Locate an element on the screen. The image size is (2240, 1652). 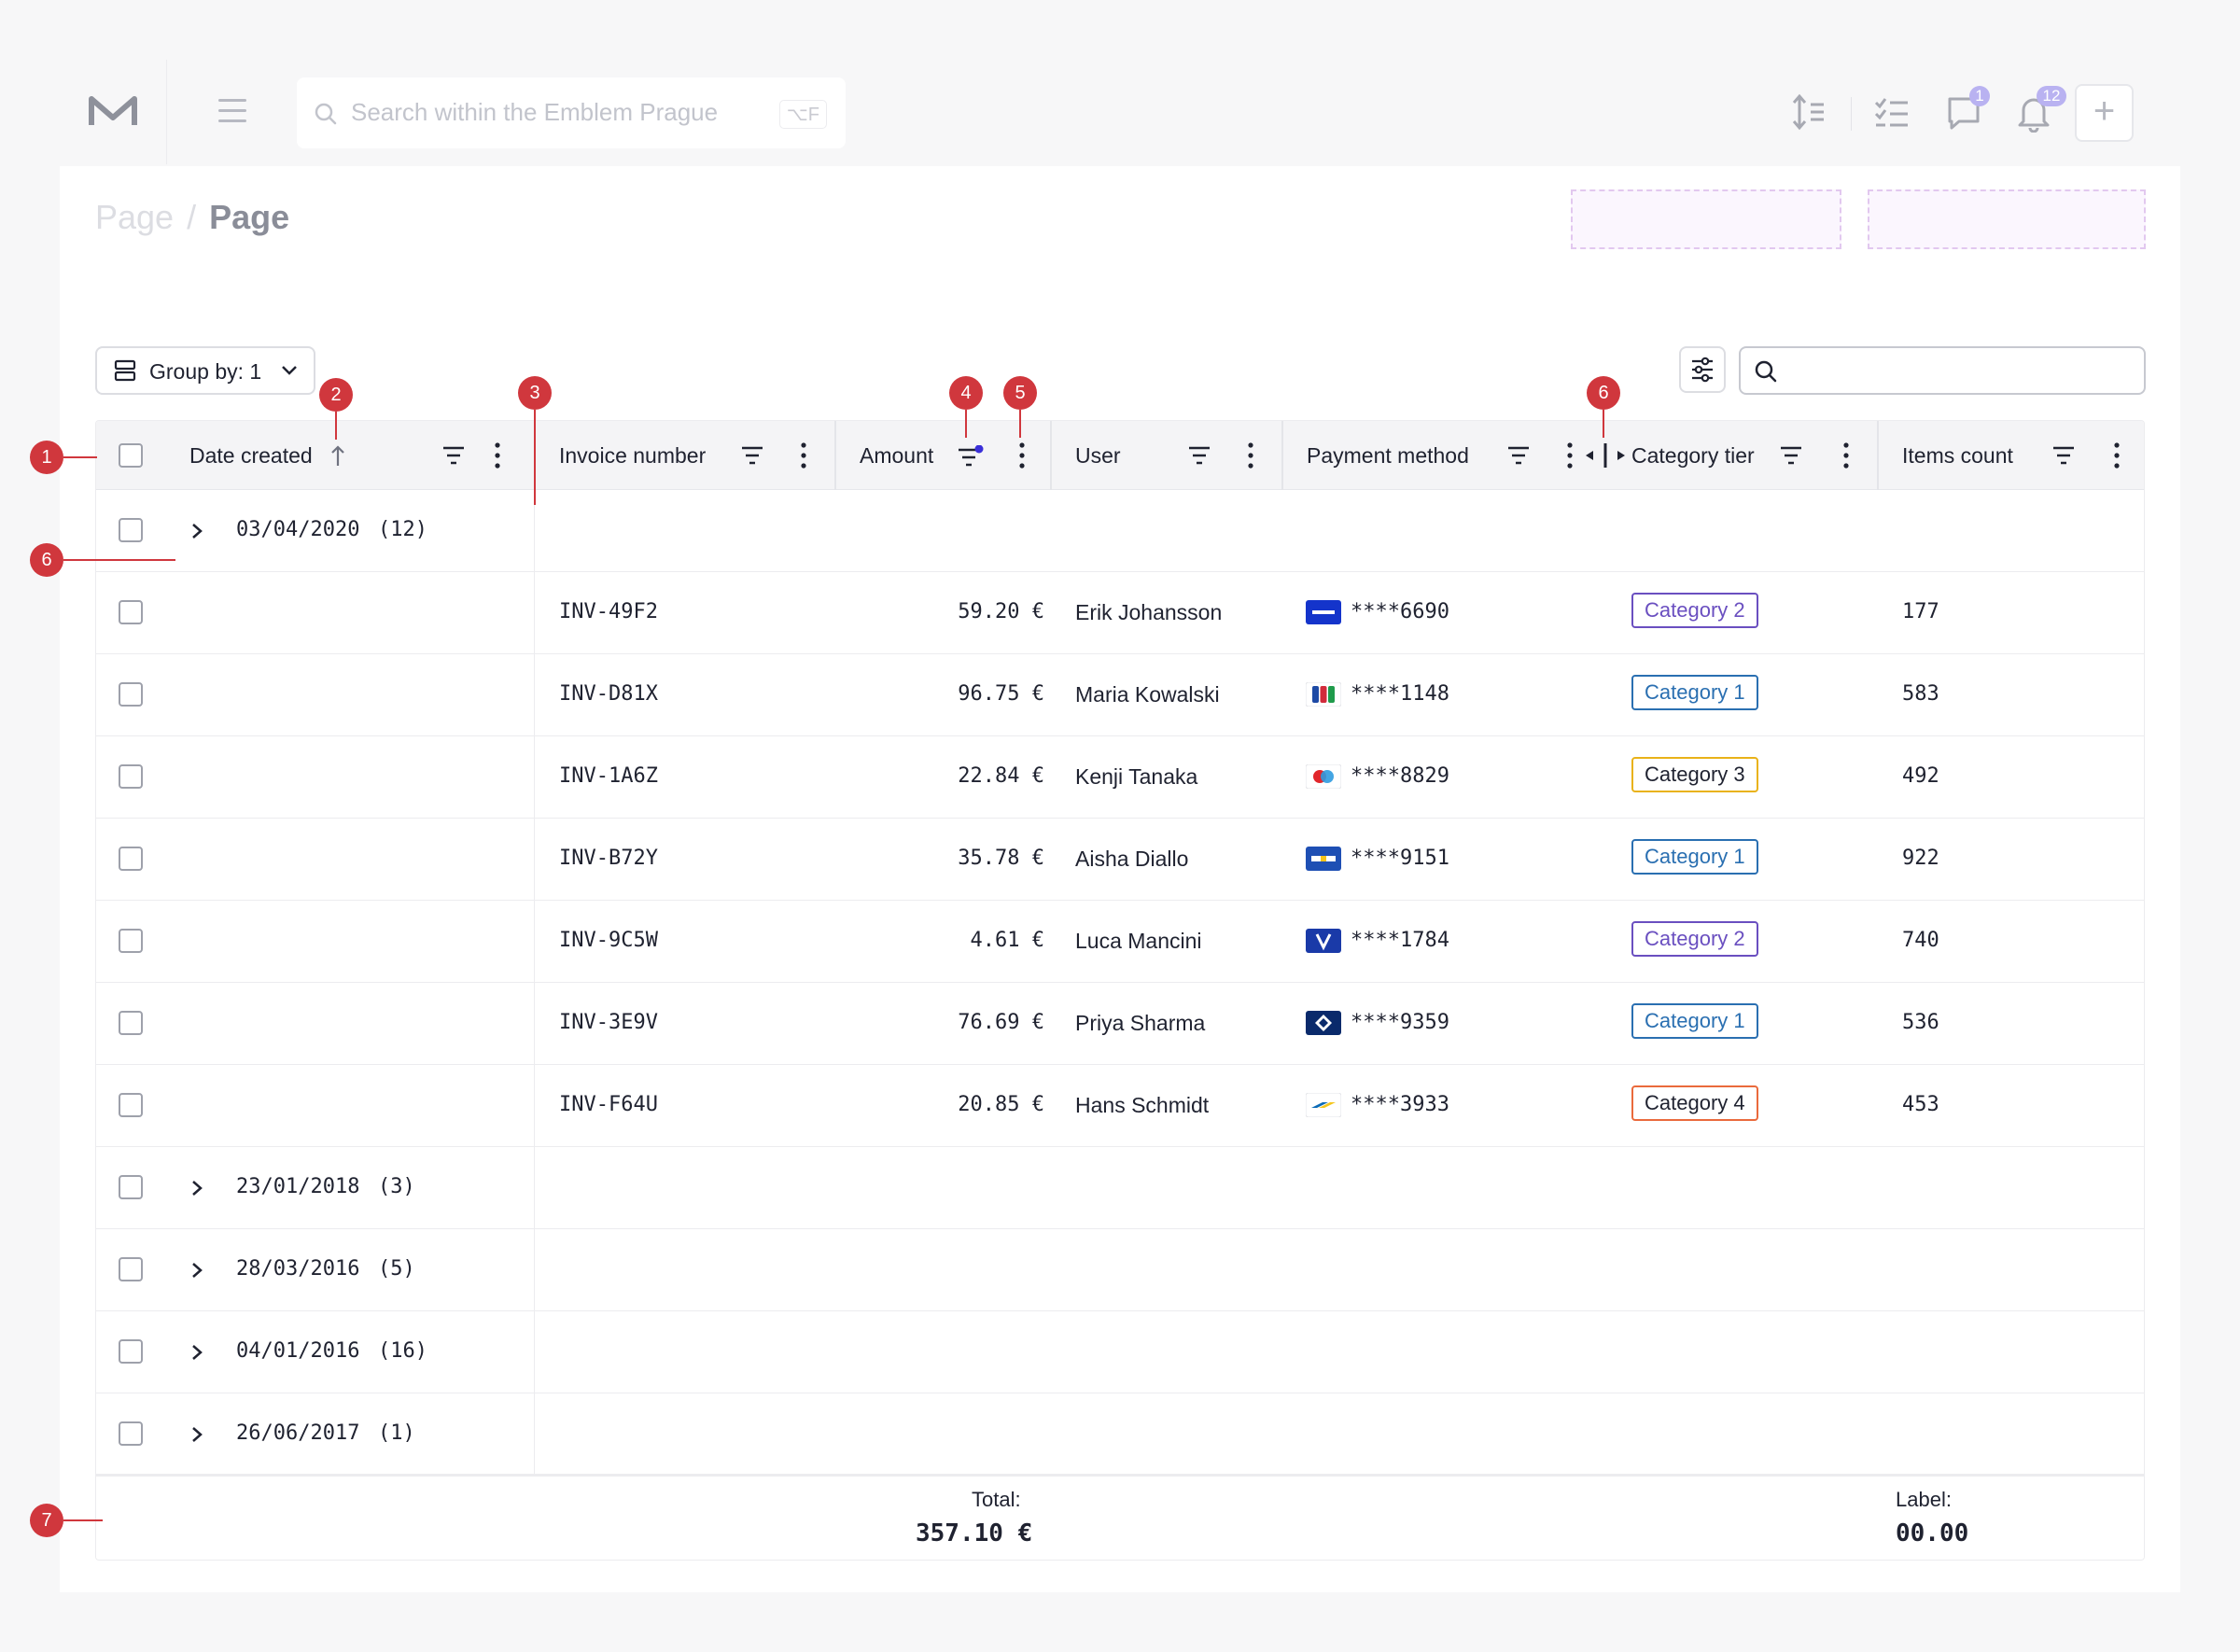
search-placeholder: Search within the Emblem Prague is located at coordinates (535, 112).